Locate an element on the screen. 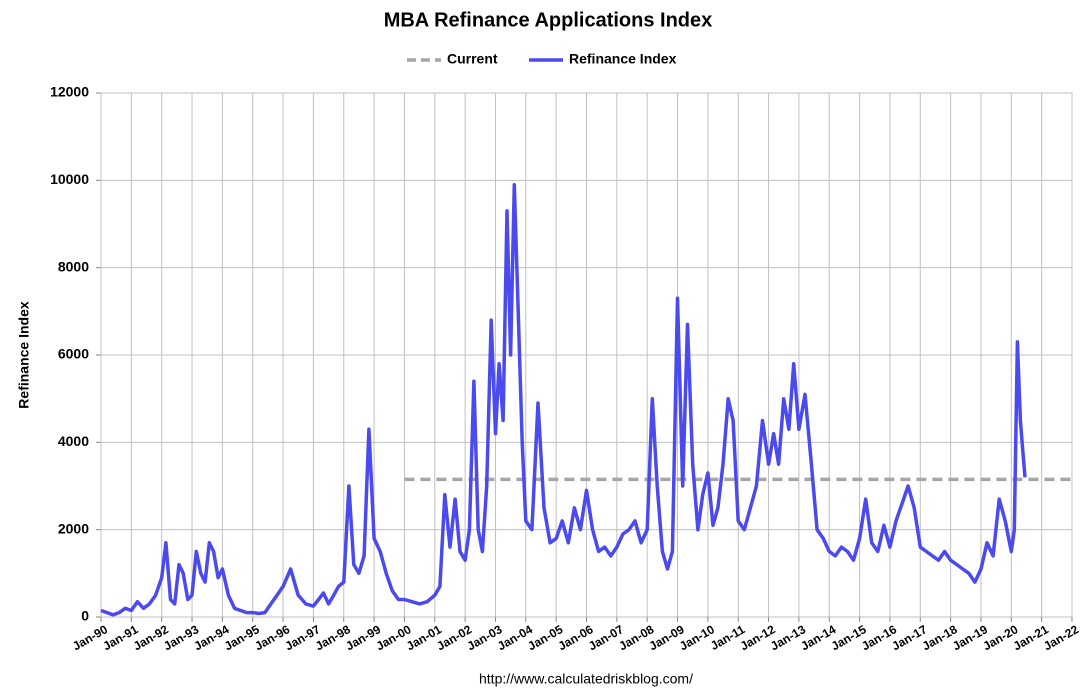  legend-label: Refinance Index is located at coordinates (623, 59).